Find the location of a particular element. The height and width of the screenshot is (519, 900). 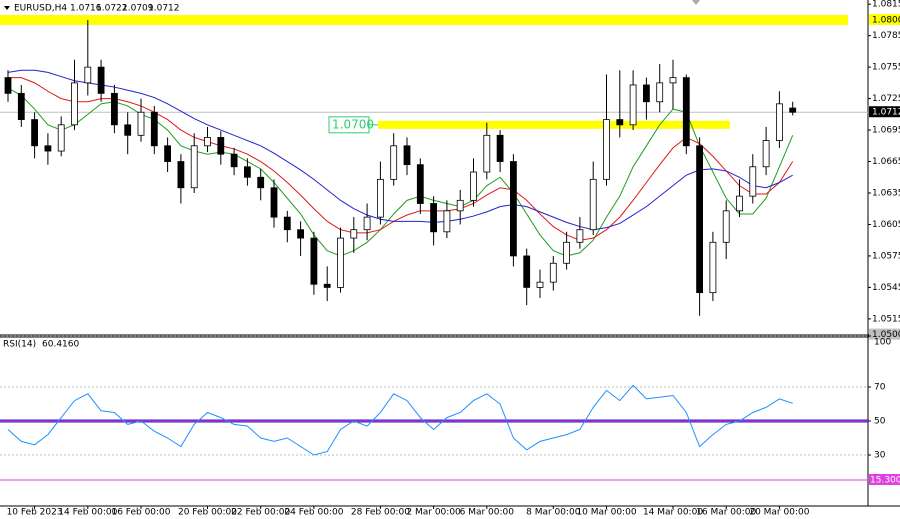

y-tick-box is located at coordinates (884, 334).